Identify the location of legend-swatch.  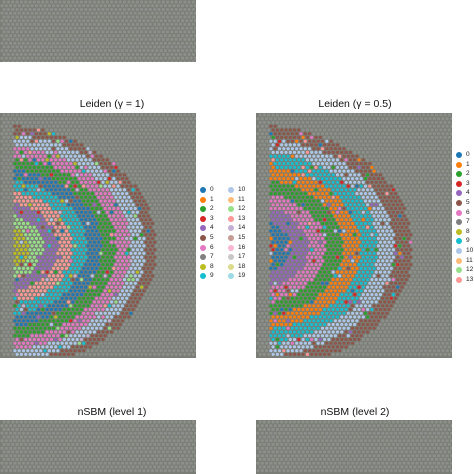
(203, 247).